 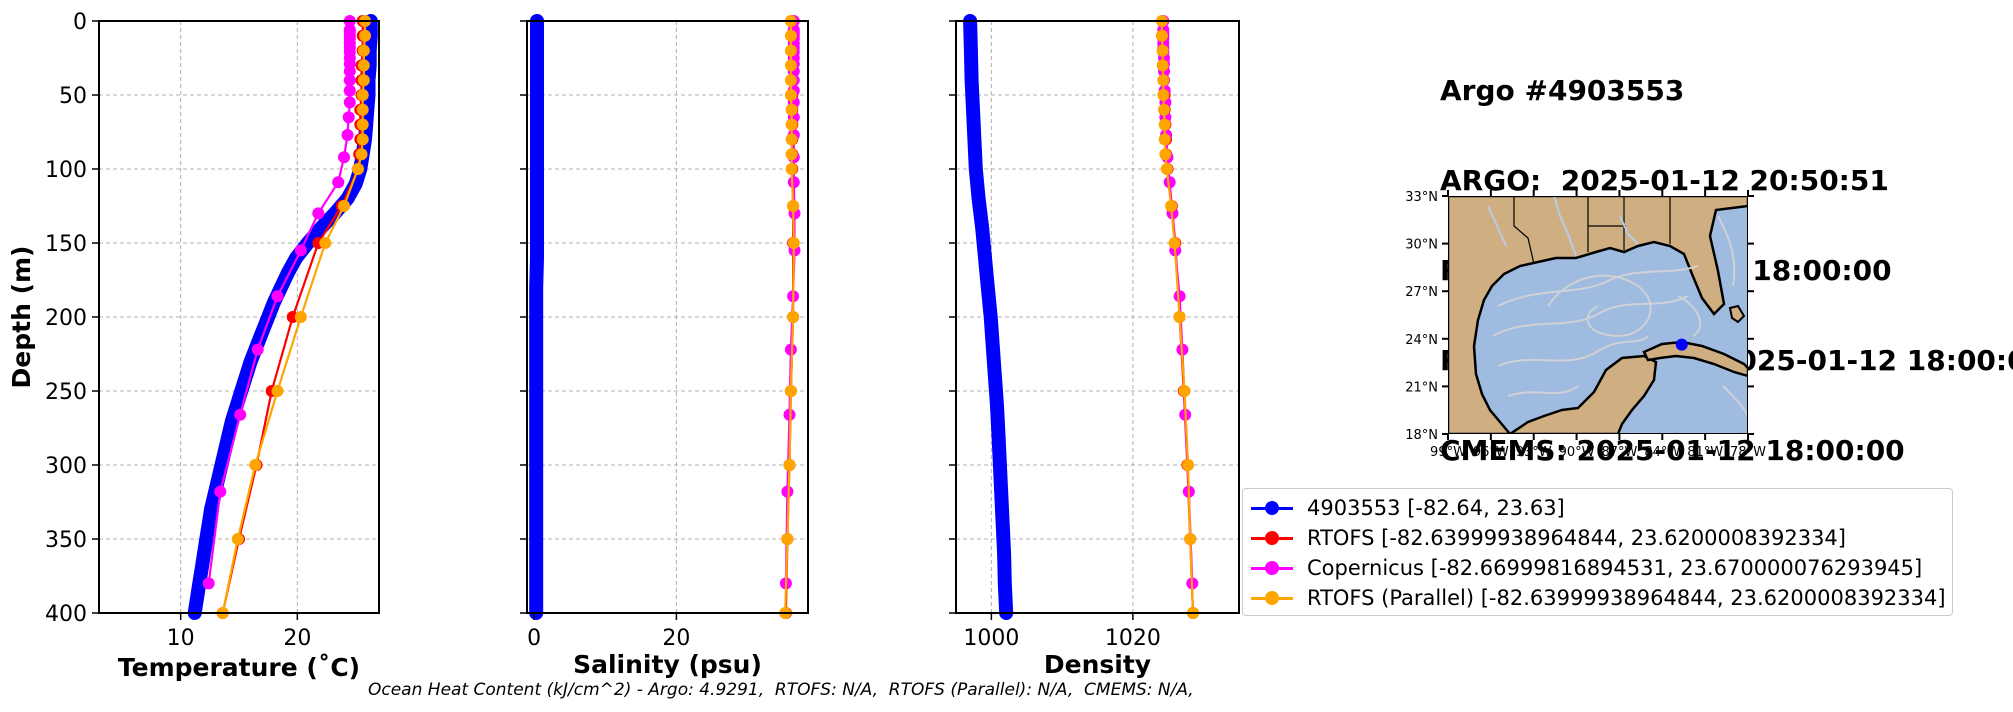 I want to click on header-argo-time: ARGO: 2025-01-12 20:50:51, so click(x=1664, y=180).